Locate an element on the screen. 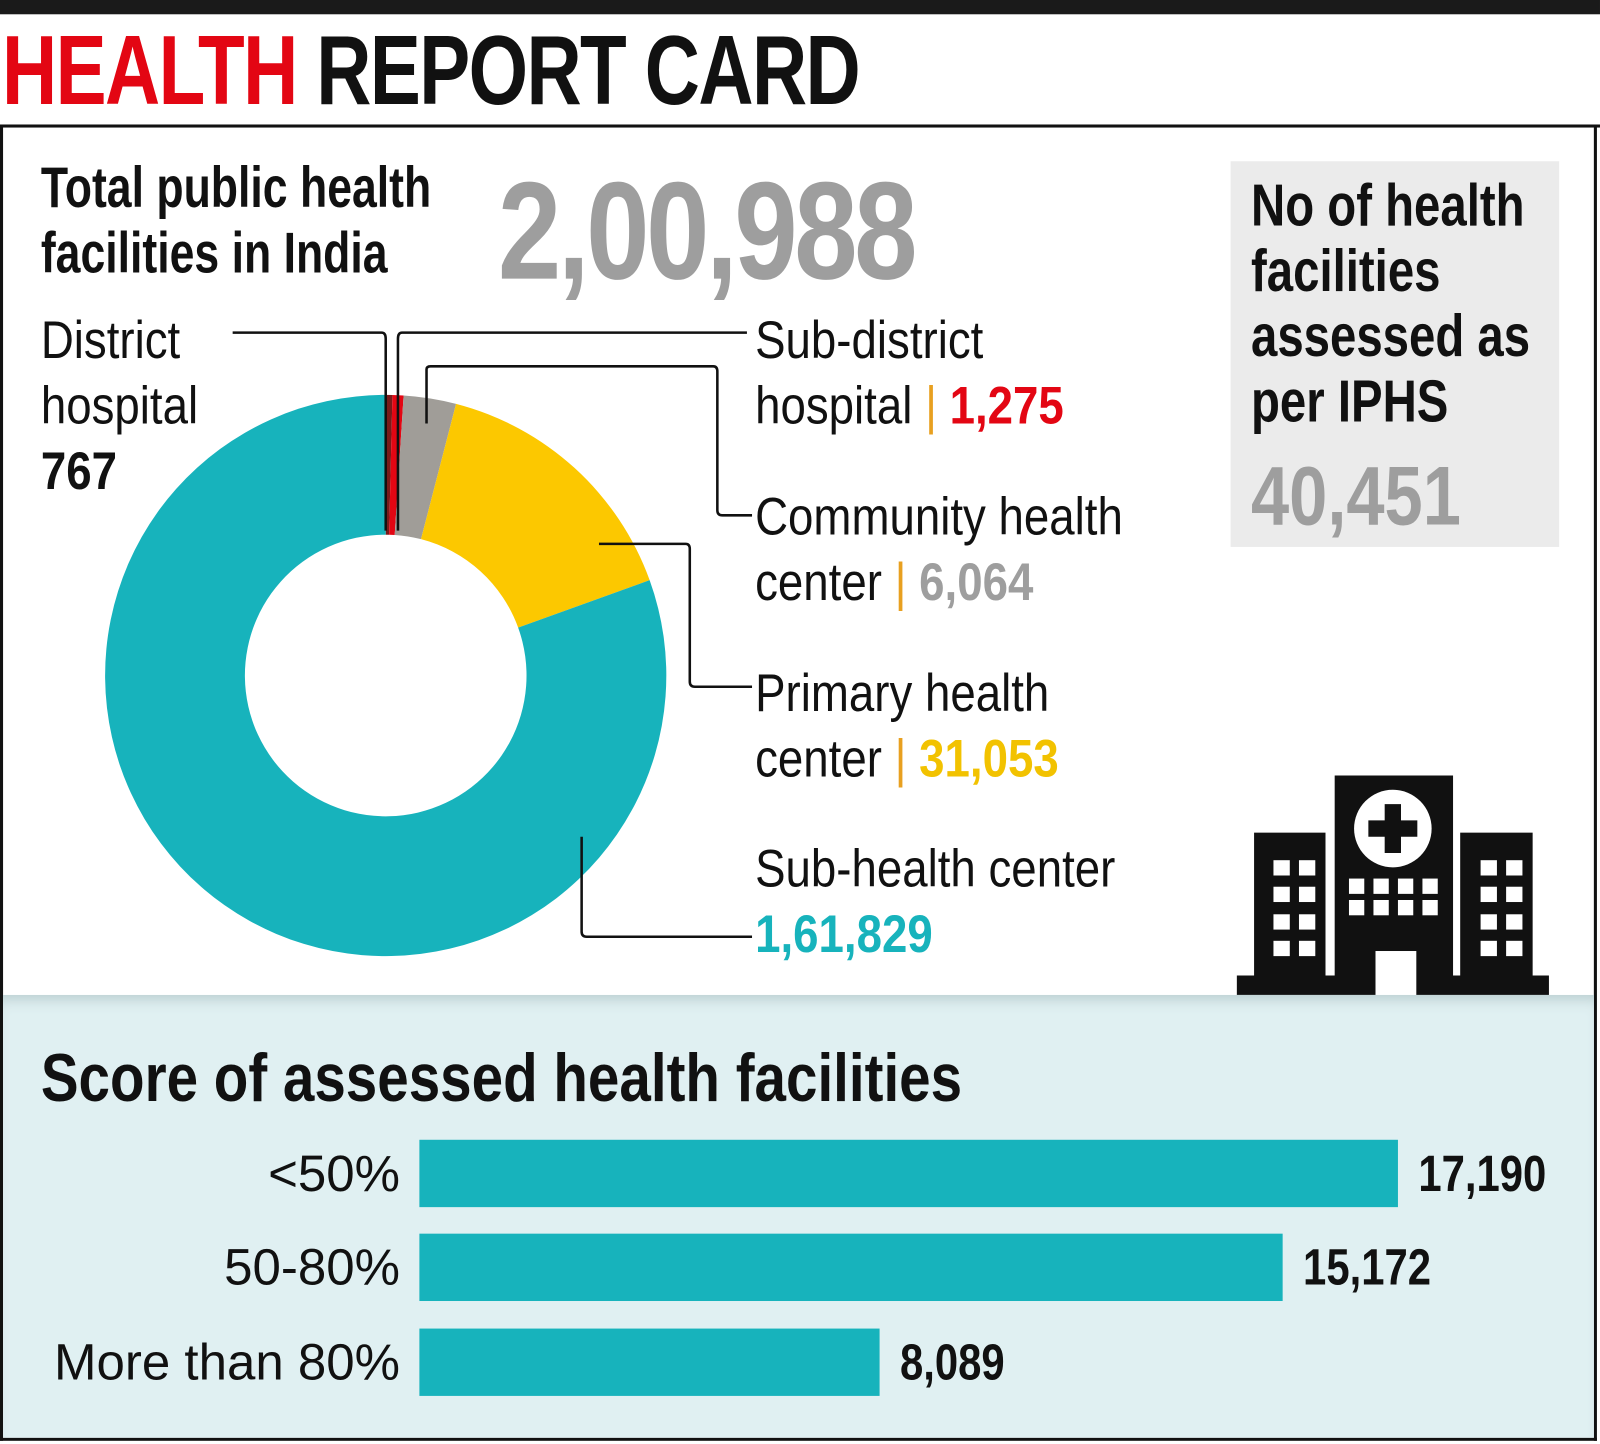  label-shc: Sub-health center 1,61,829 is located at coordinates (935, 902).